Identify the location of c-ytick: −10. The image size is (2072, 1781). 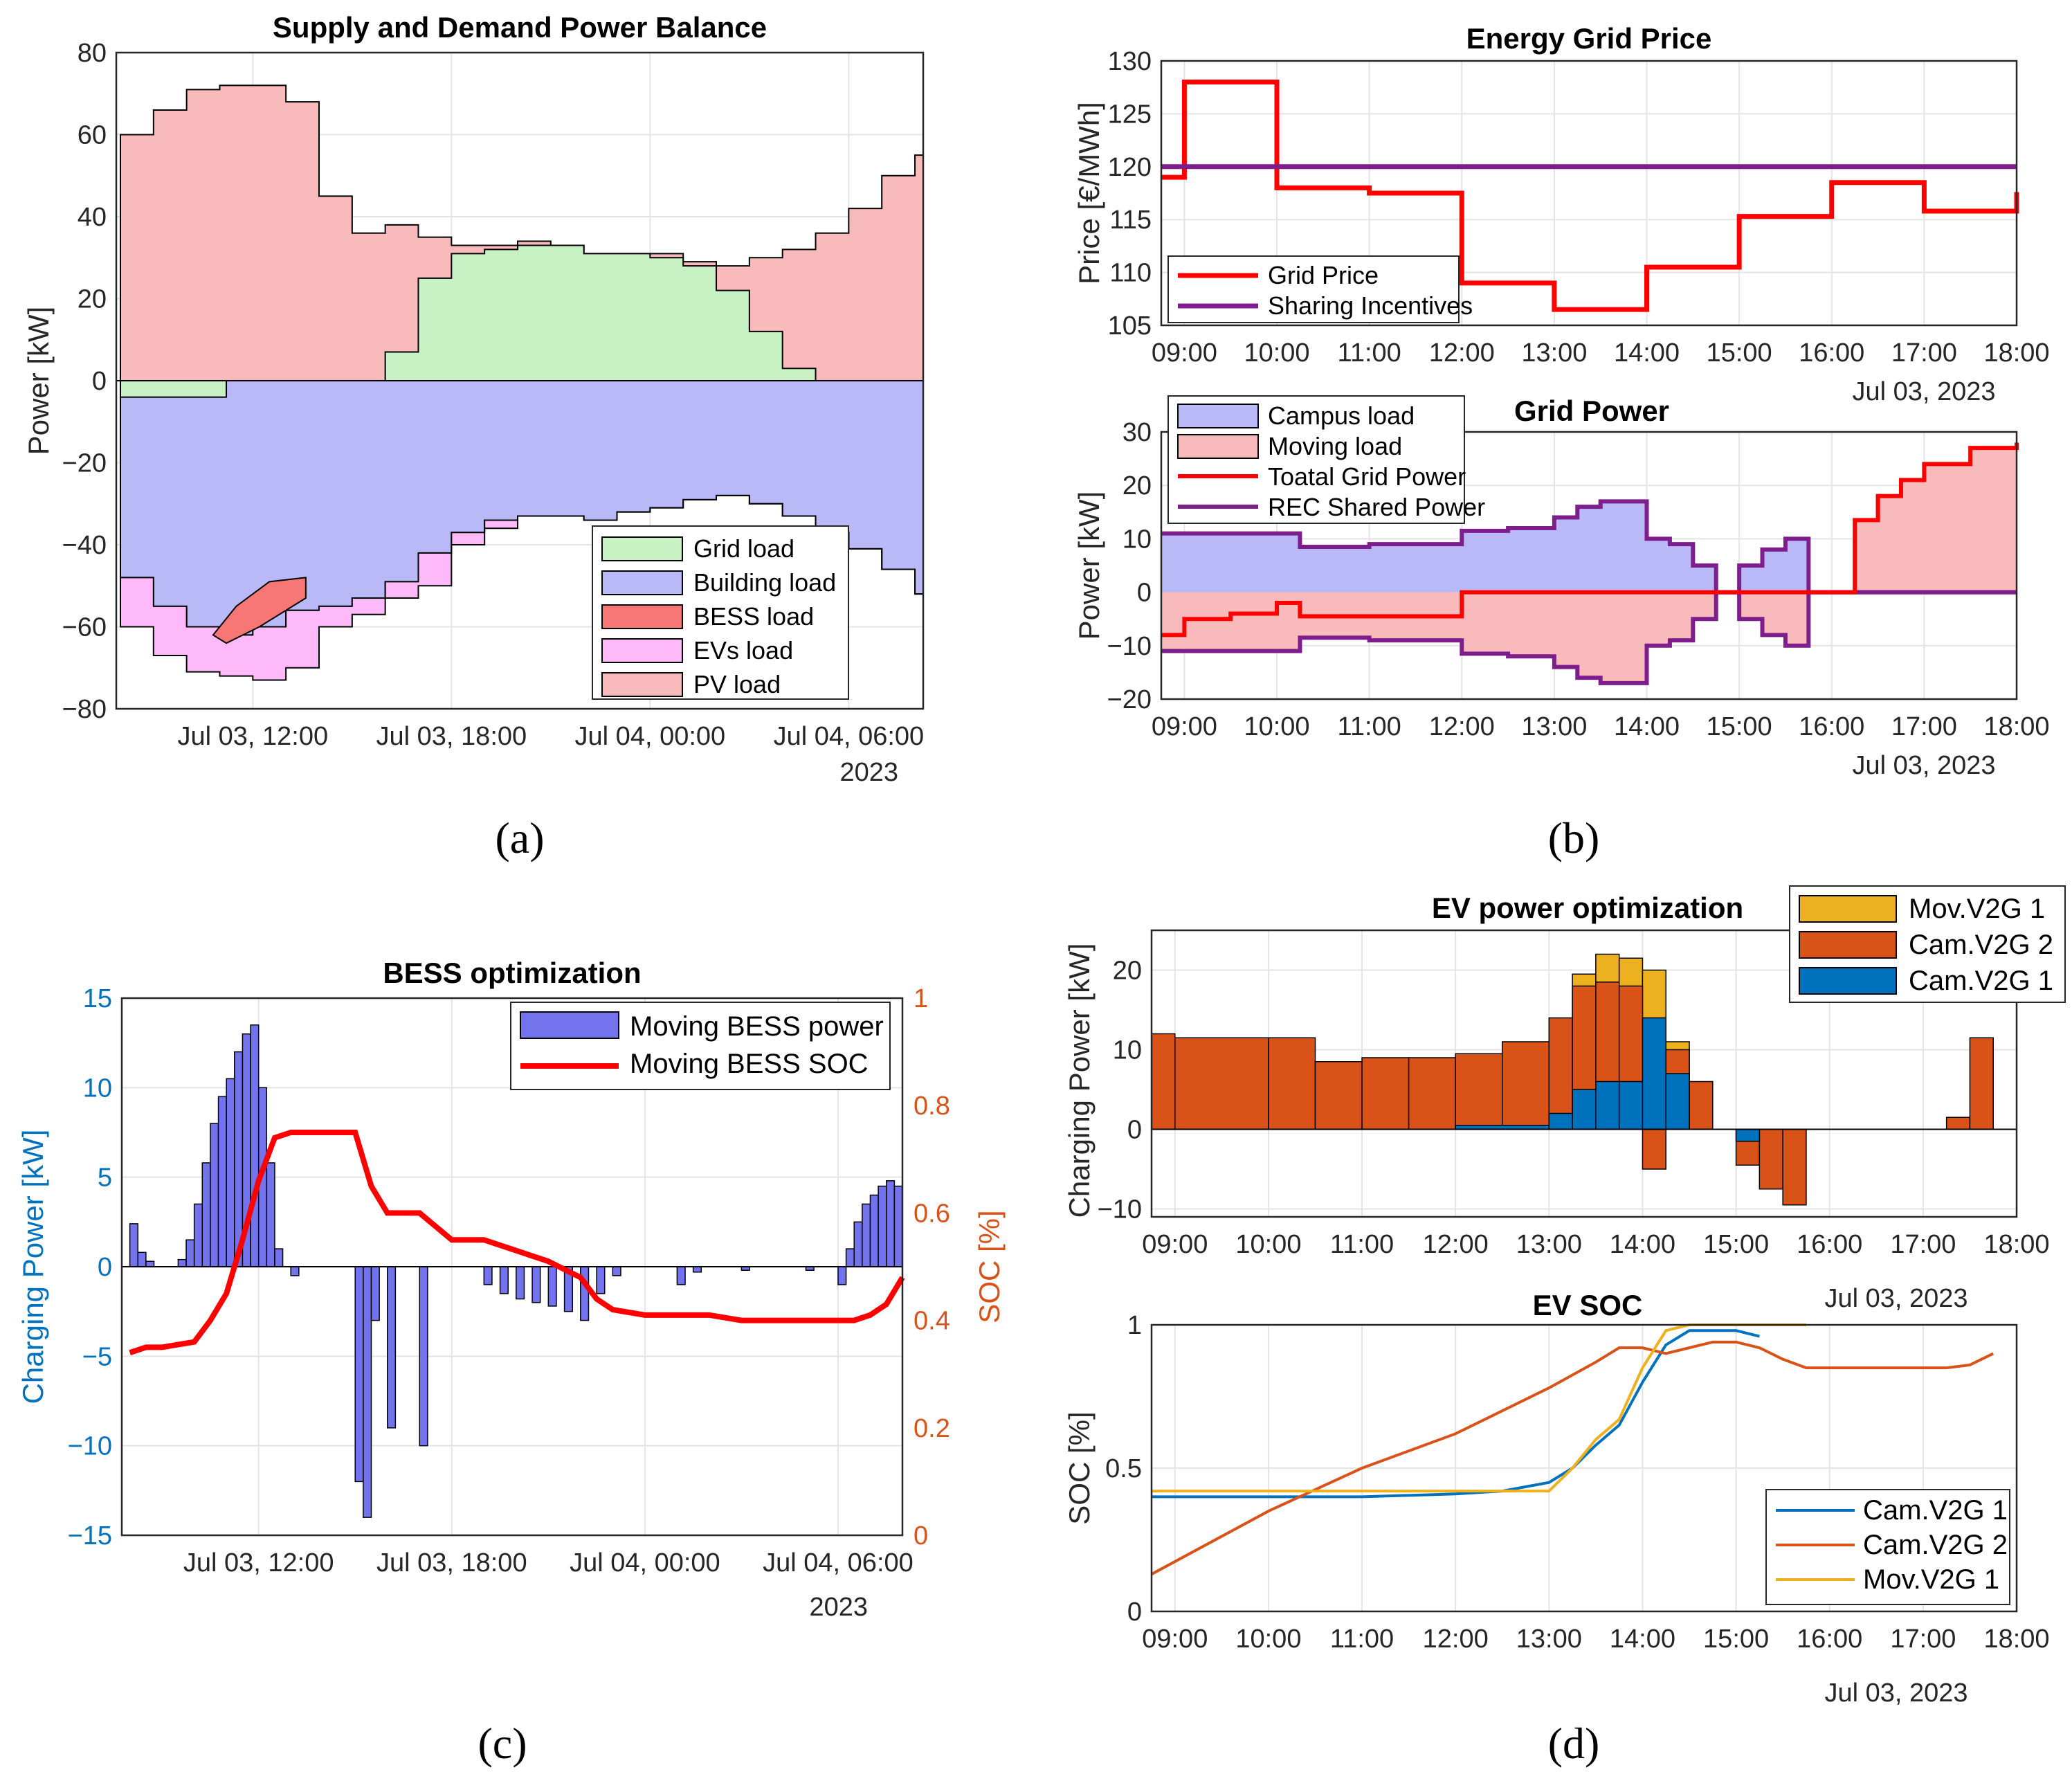
(90, 1446).